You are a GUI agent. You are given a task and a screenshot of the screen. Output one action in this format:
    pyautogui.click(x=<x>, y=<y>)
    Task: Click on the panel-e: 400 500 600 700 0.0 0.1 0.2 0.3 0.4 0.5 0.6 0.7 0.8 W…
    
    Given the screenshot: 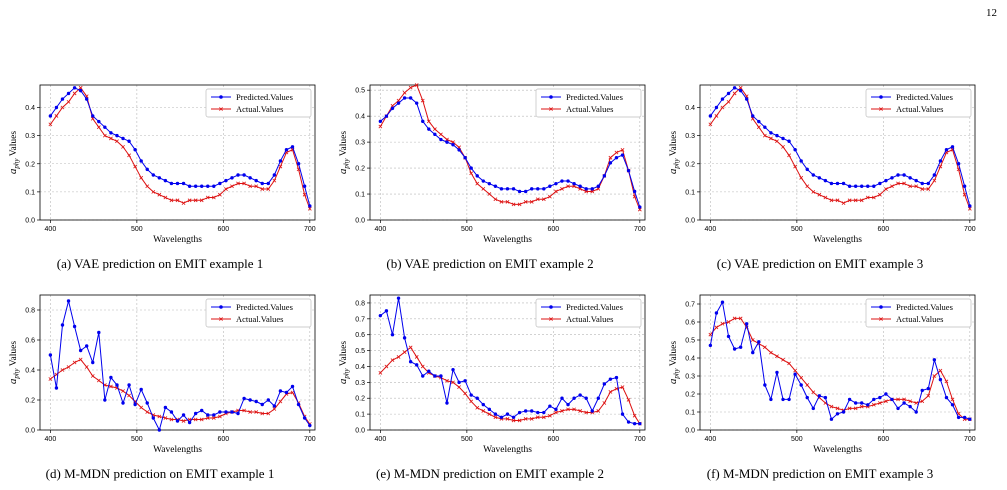 What is the action you would take?
    pyautogui.click(x=490, y=390)
    